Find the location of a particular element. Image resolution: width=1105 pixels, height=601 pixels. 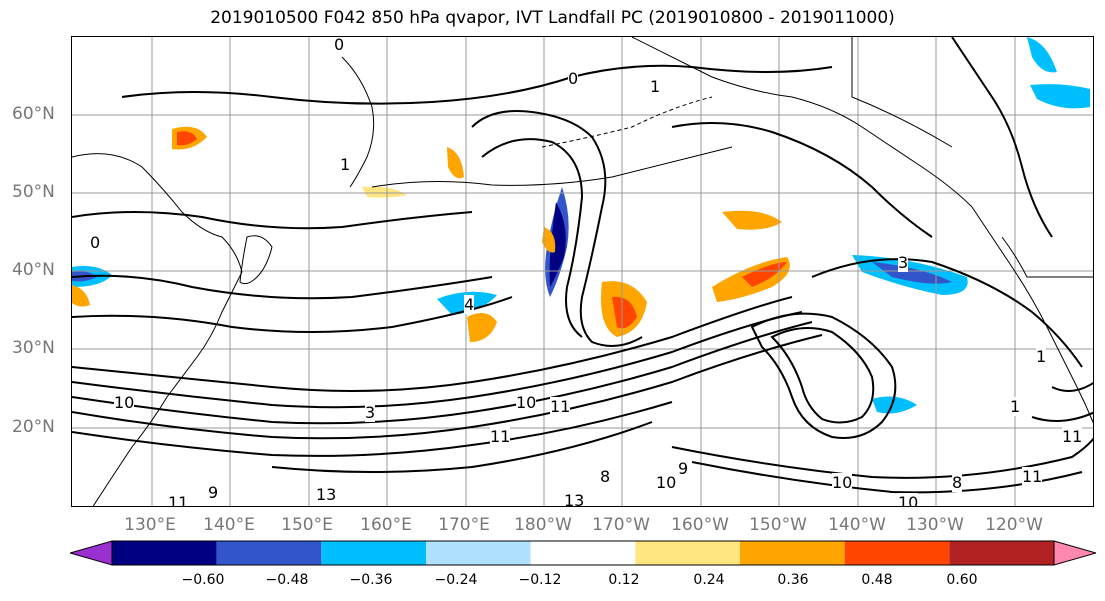

colorbar-segments is located at coordinates (583, 553).